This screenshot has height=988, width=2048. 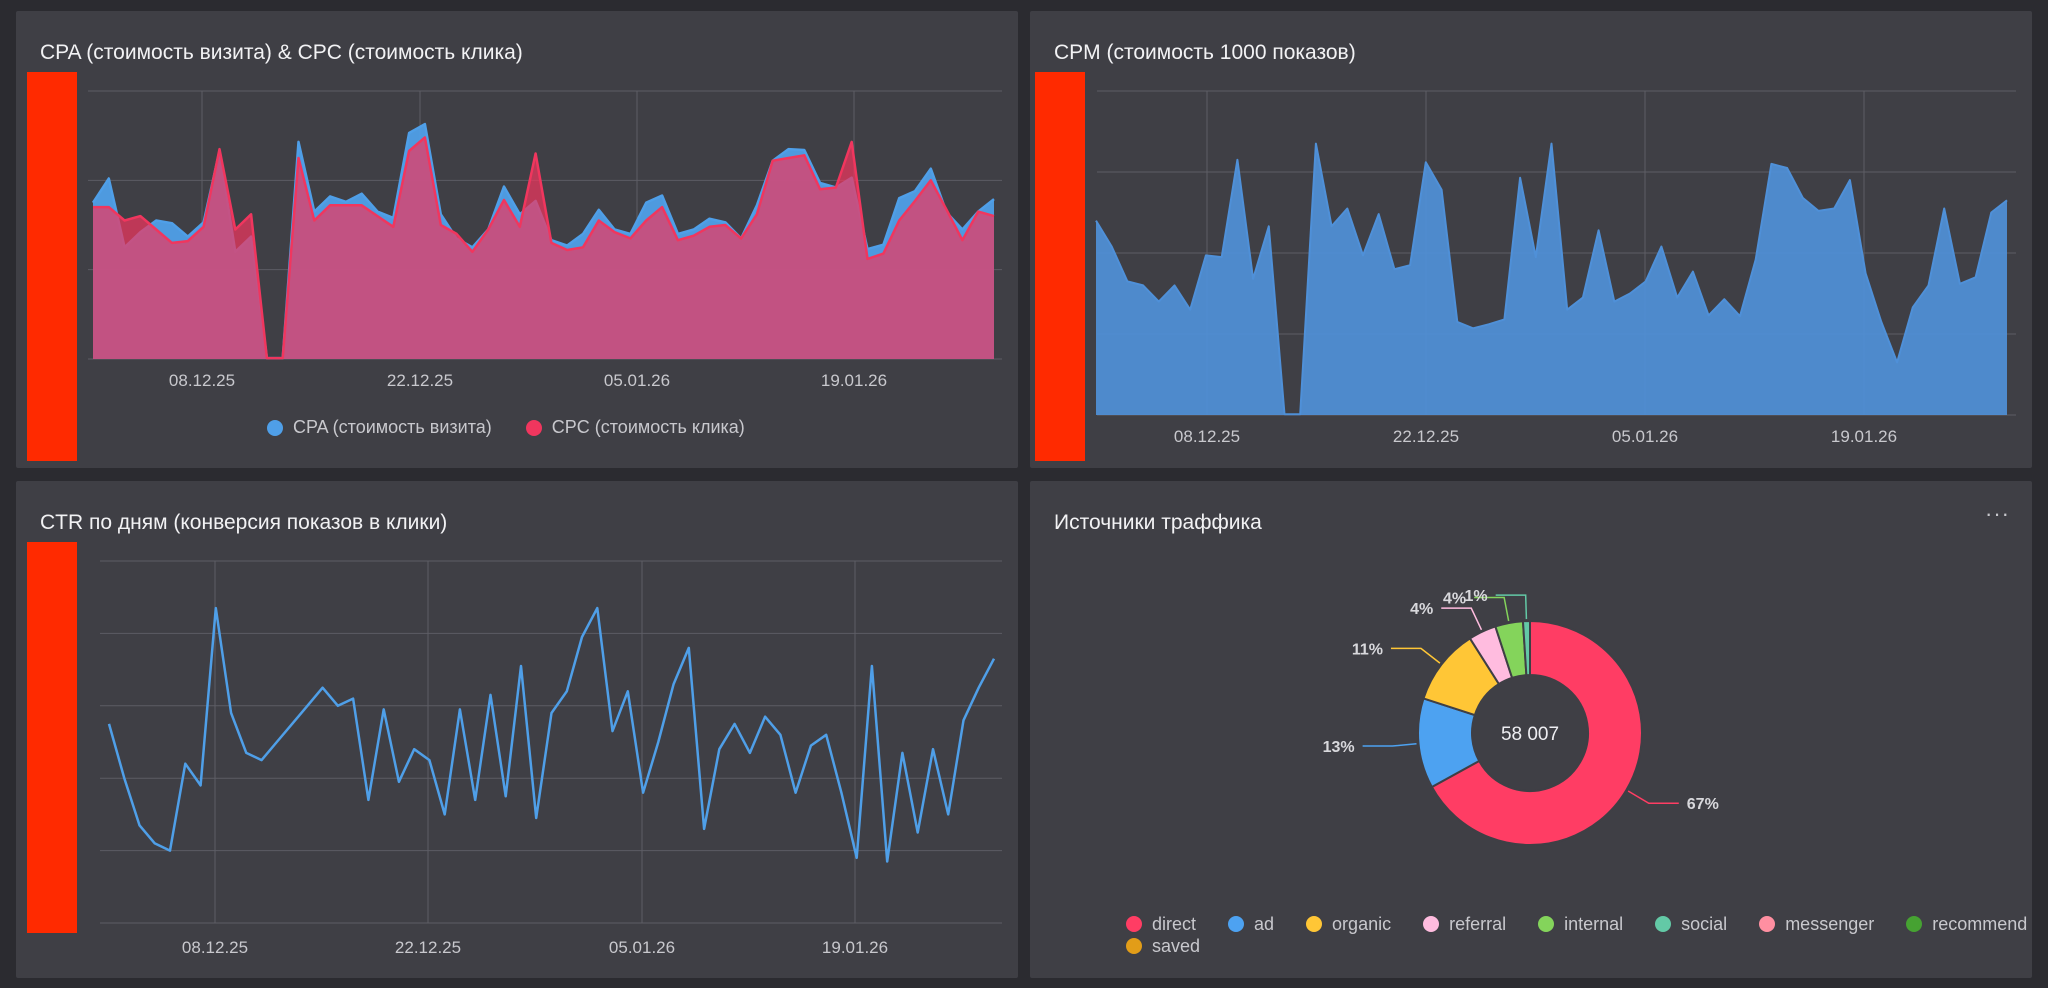 I want to click on legend-item-recommend: recommend, so click(x=1966, y=924).